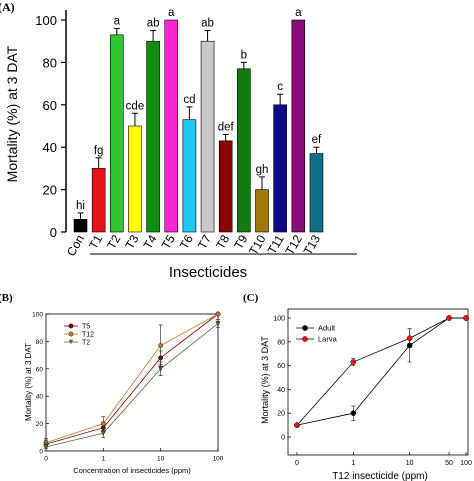  Describe the element at coordinates (189, 100) in the screenshot. I see `panel-a-letter-label: cd` at that location.